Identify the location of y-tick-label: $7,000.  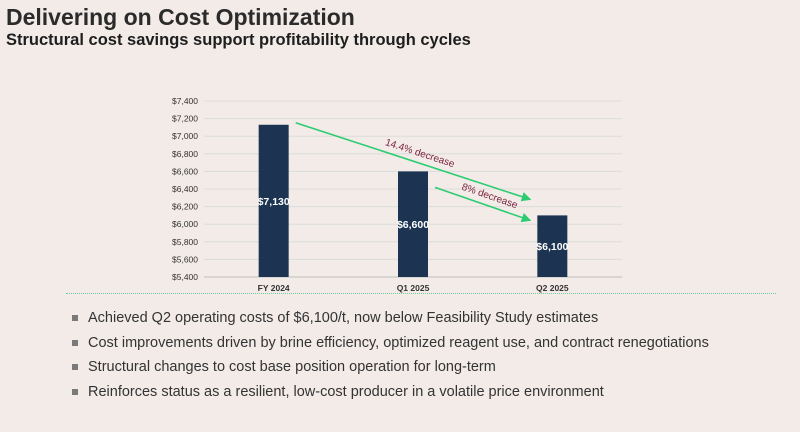
(185, 136).